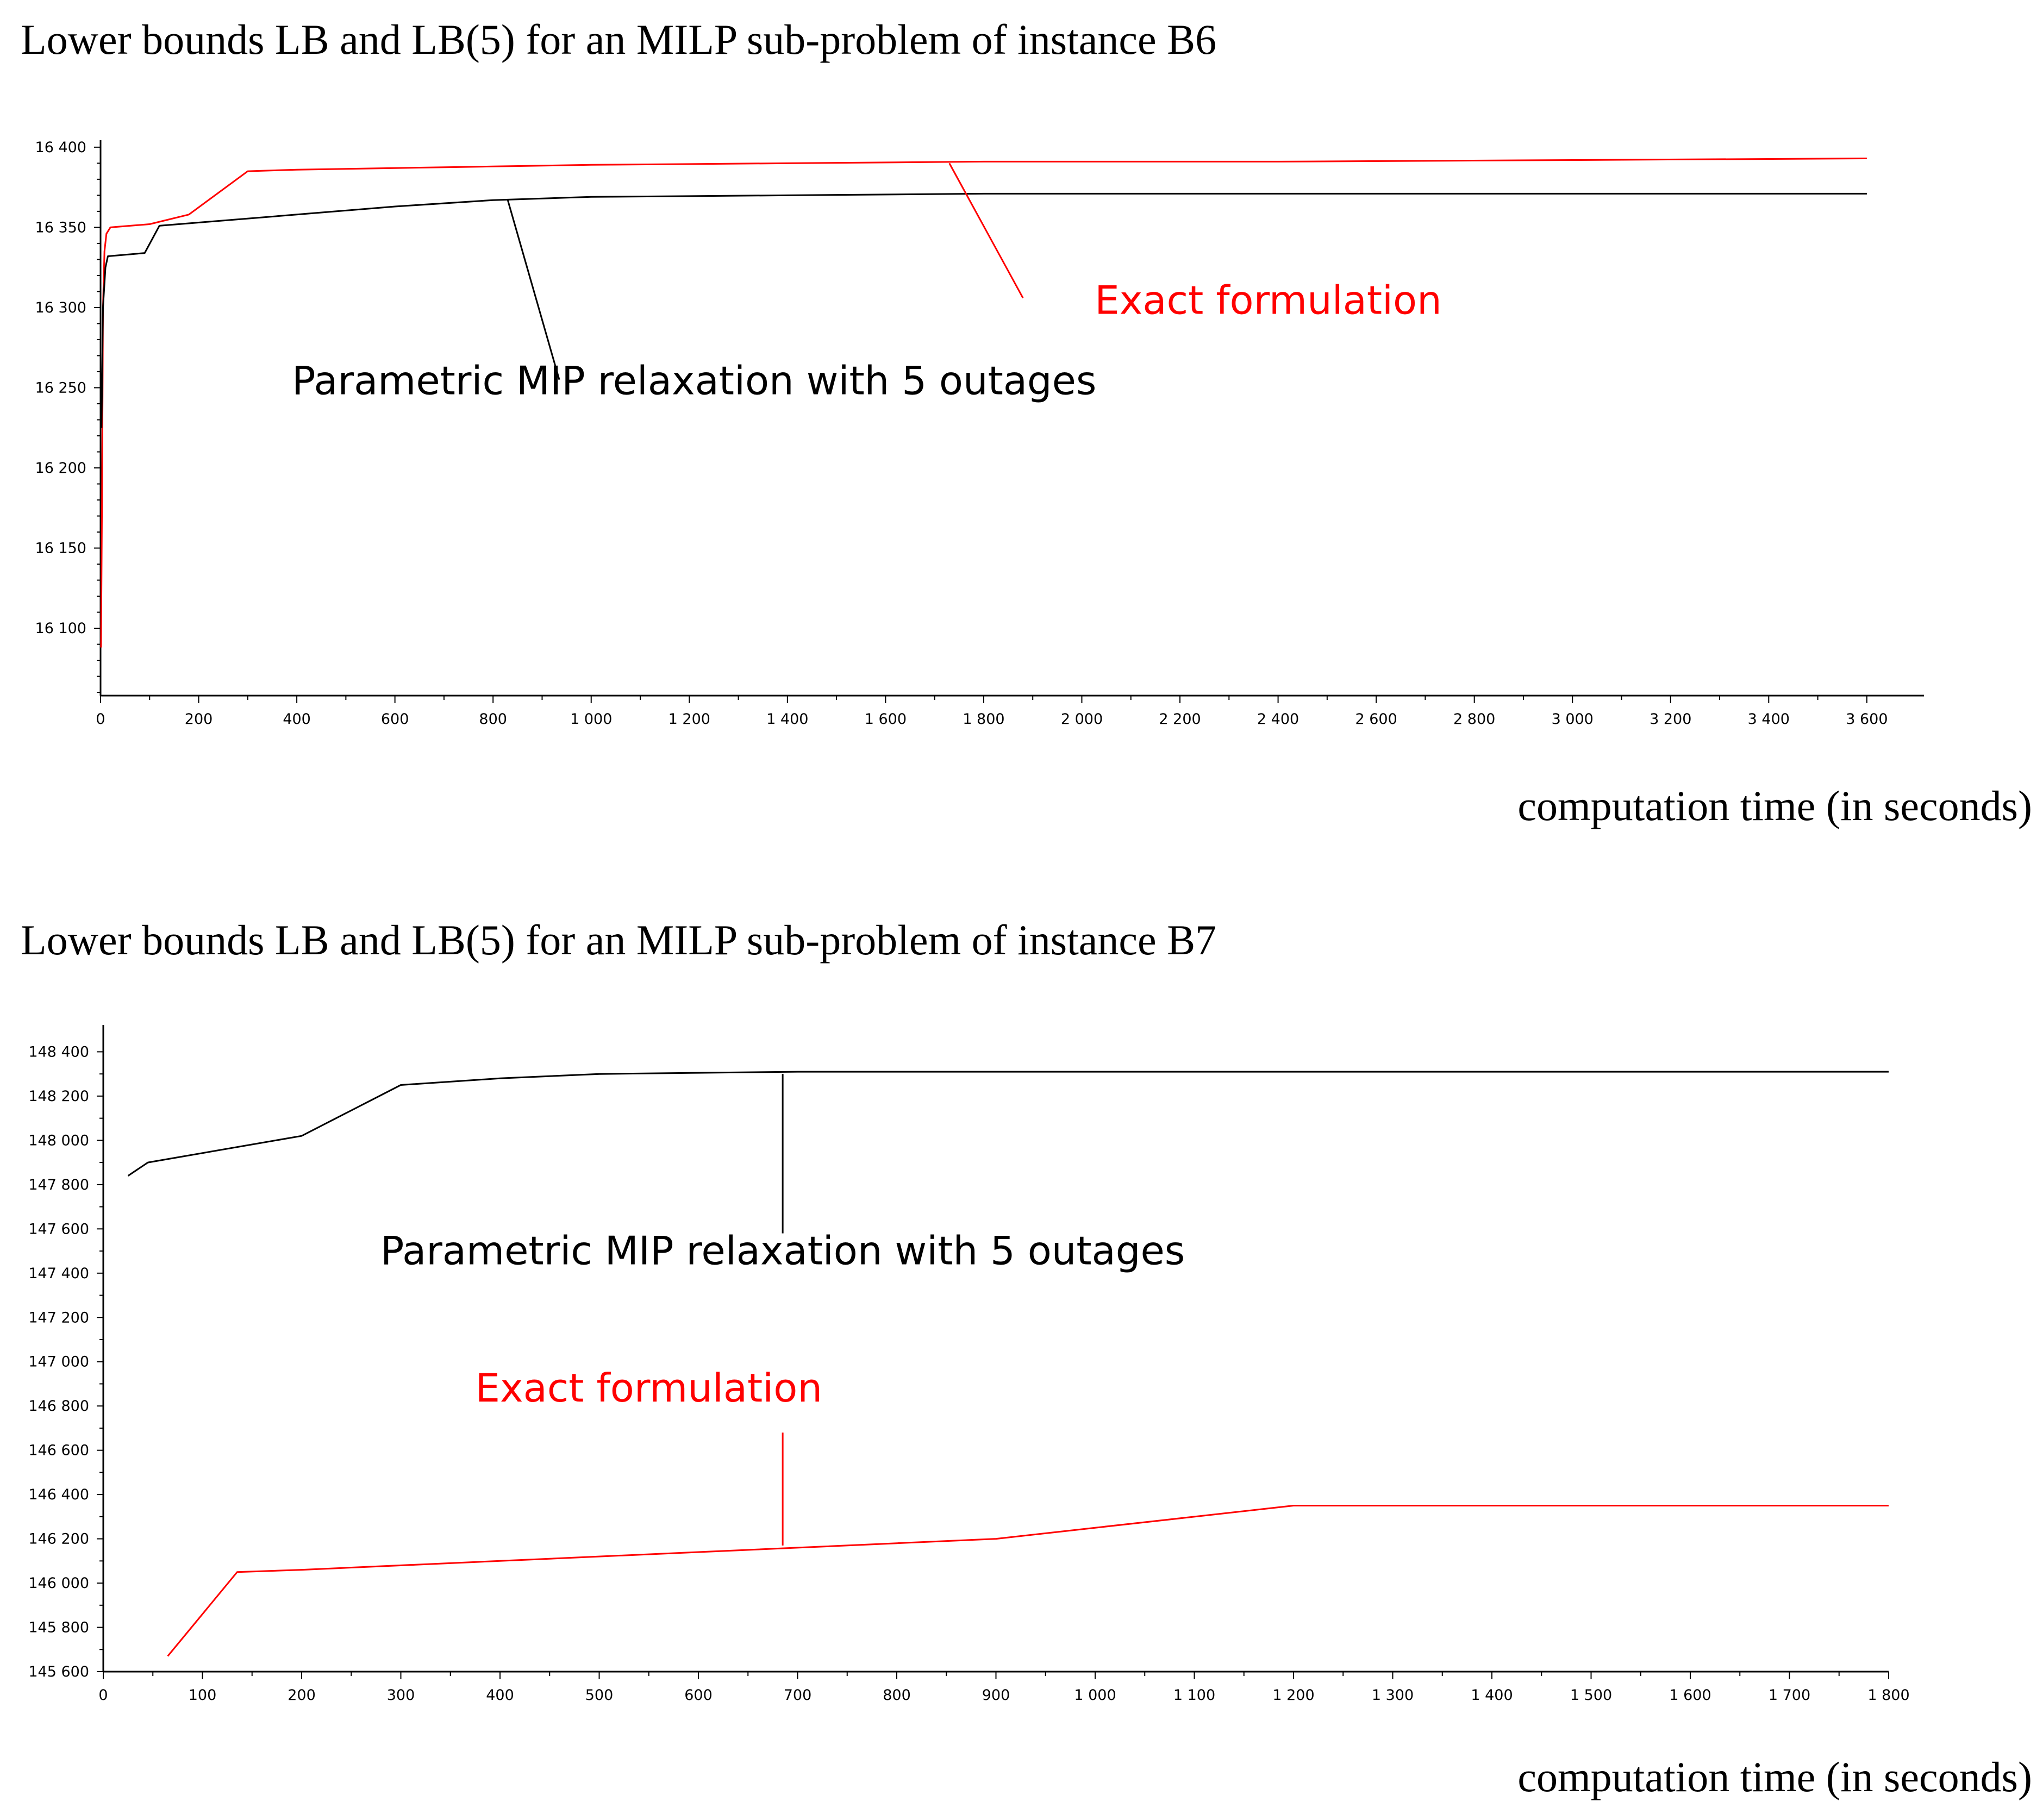  Describe the element at coordinates (59, 1185) in the screenshot. I see `y-tick-label: 147 800` at that location.